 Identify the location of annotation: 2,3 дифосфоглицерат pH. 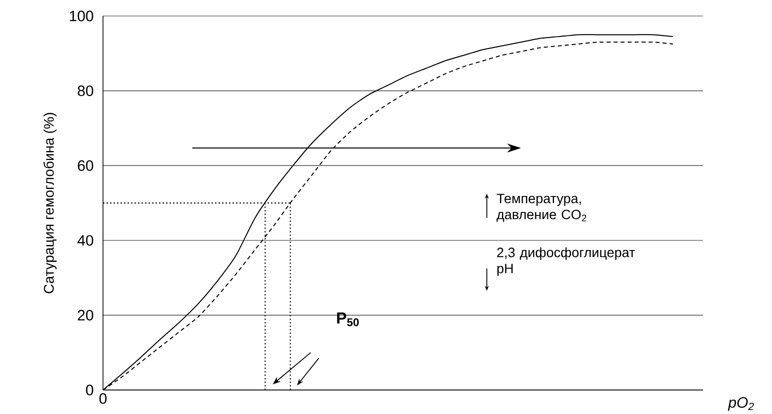
(566, 261).